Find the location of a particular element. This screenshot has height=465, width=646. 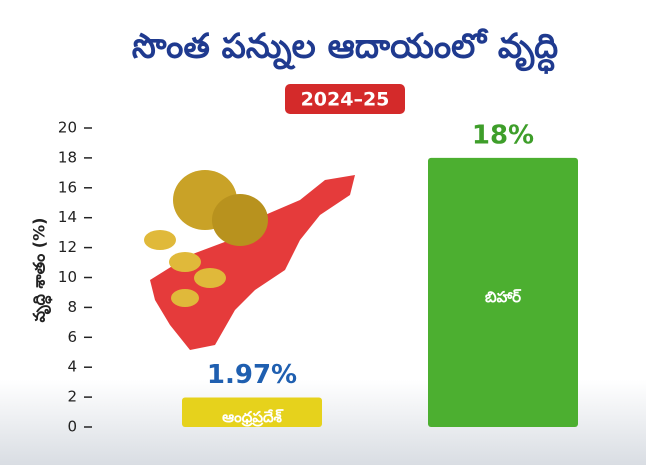

y-tick-label: 4 is located at coordinates (72, 367).